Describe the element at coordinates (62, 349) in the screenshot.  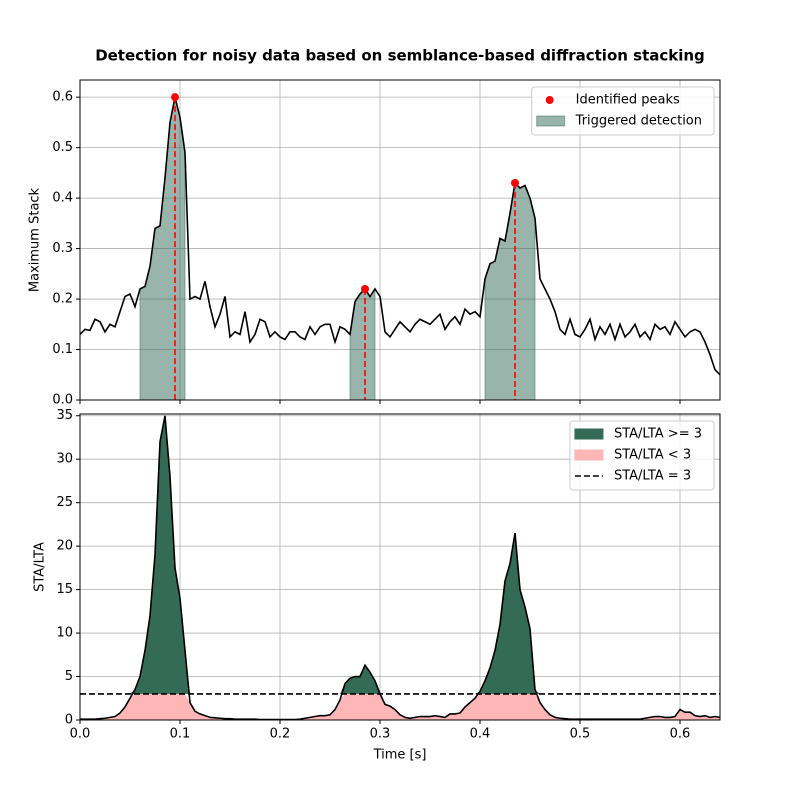
I see `y-tick-label: 0.1` at that location.